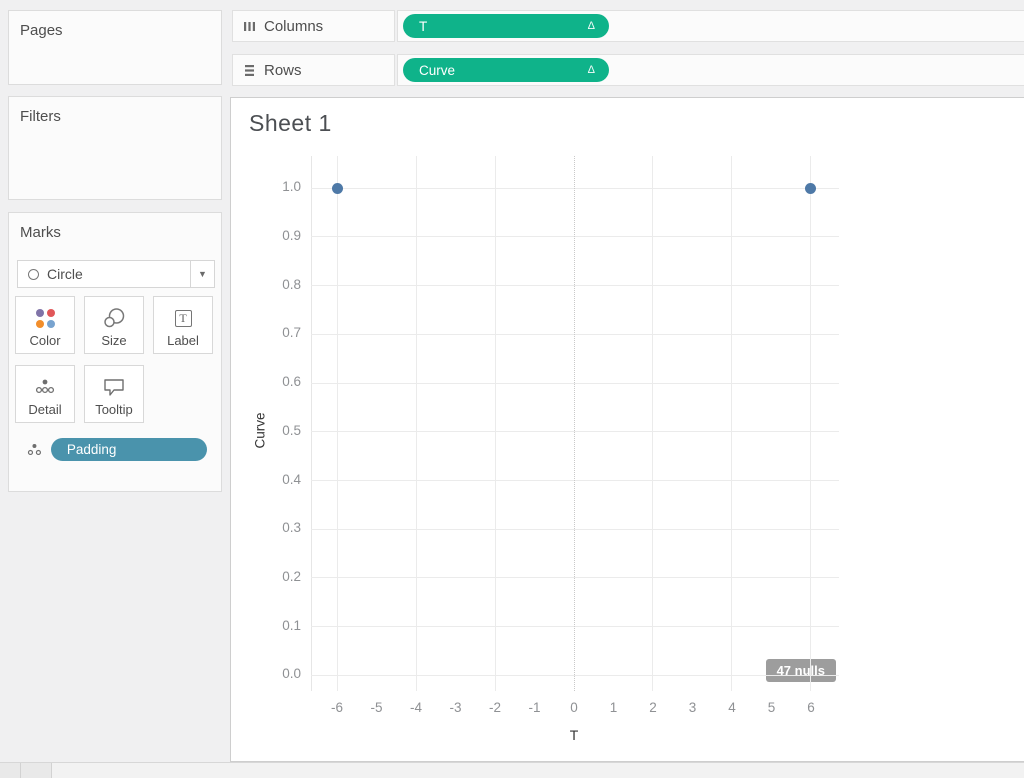  Describe the element at coordinates (771, 707) in the screenshot. I see `x-tick-label: 5` at that location.